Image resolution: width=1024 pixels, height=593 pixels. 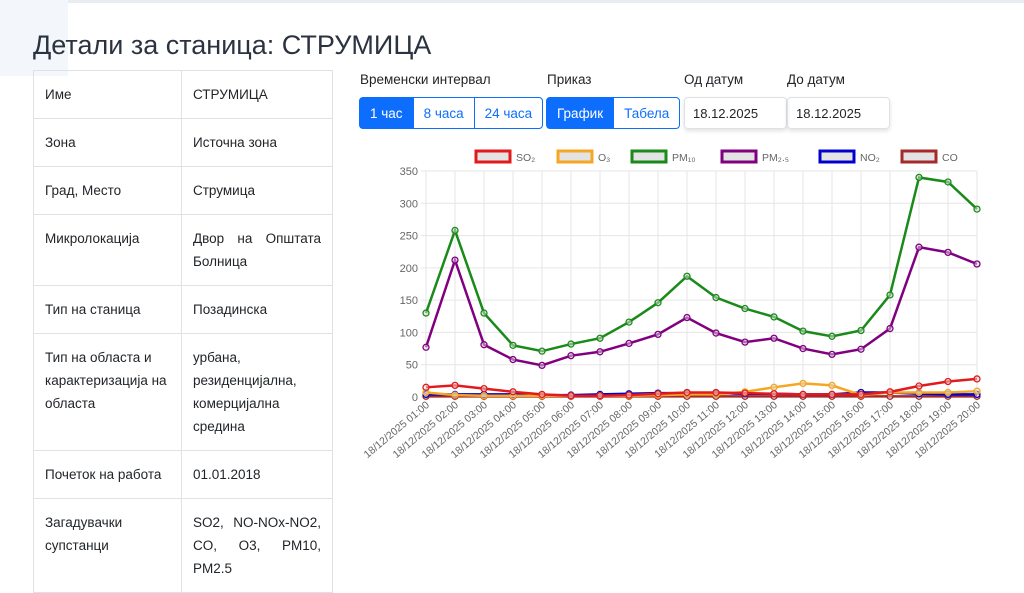 I want to click on interval-1h-button: 1 час, so click(x=386, y=113).